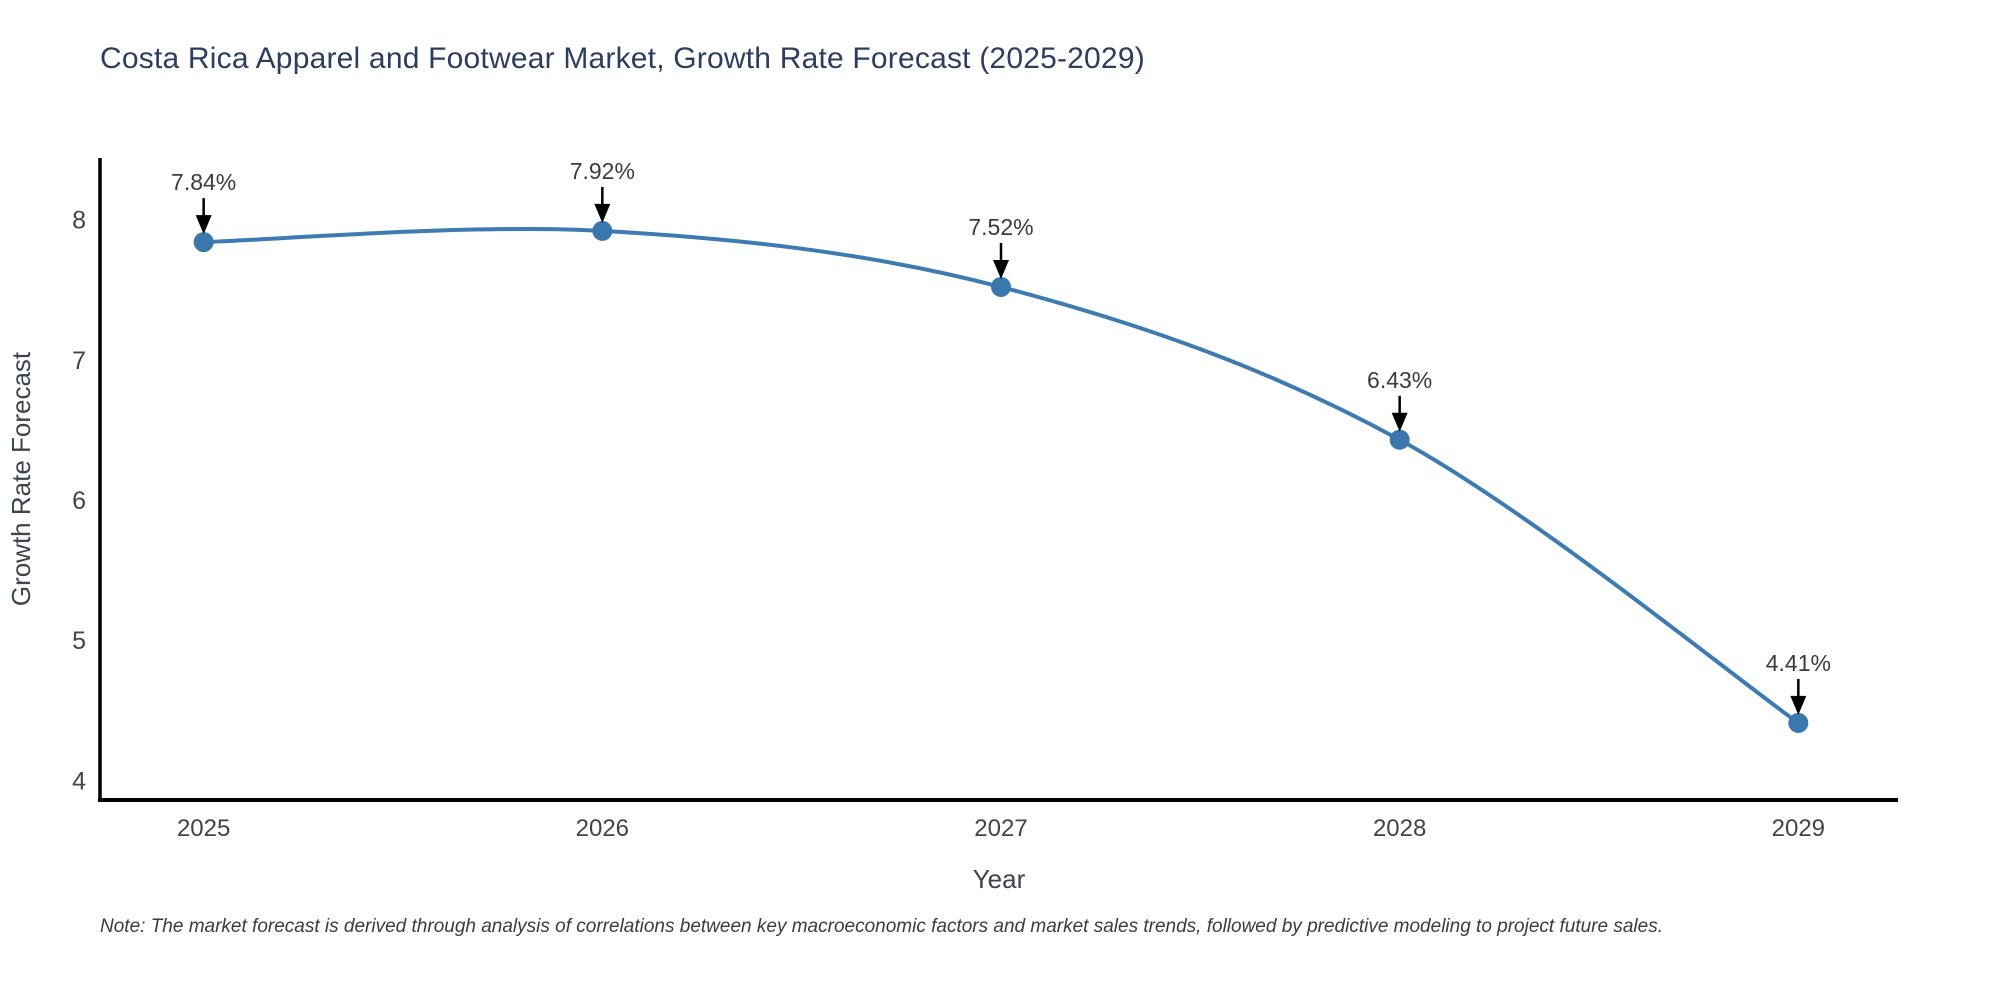  What do you see at coordinates (1000, 828) in the screenshot?
I see `x-tick-label-2027: 2027` at bounding box center [1000, 828].